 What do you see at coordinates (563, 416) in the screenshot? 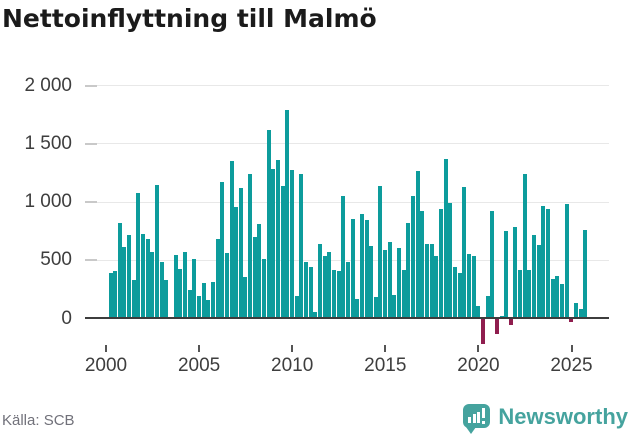
I see `newsworthy-wordmark: Newsworthy` at bounding box center [563, 416].